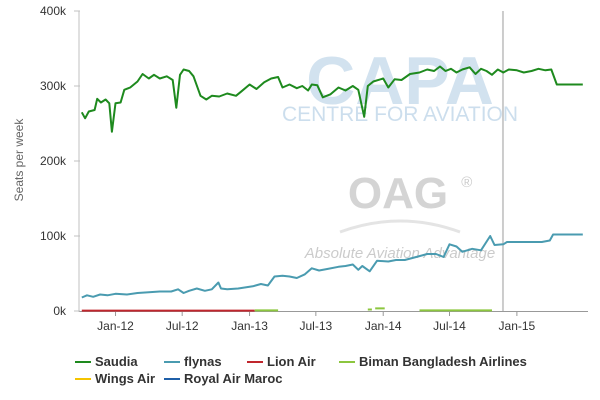  Describe the element at coordinates (449, 326) in the screenshot. I see `x-tick-label: Jul-14` at that location.